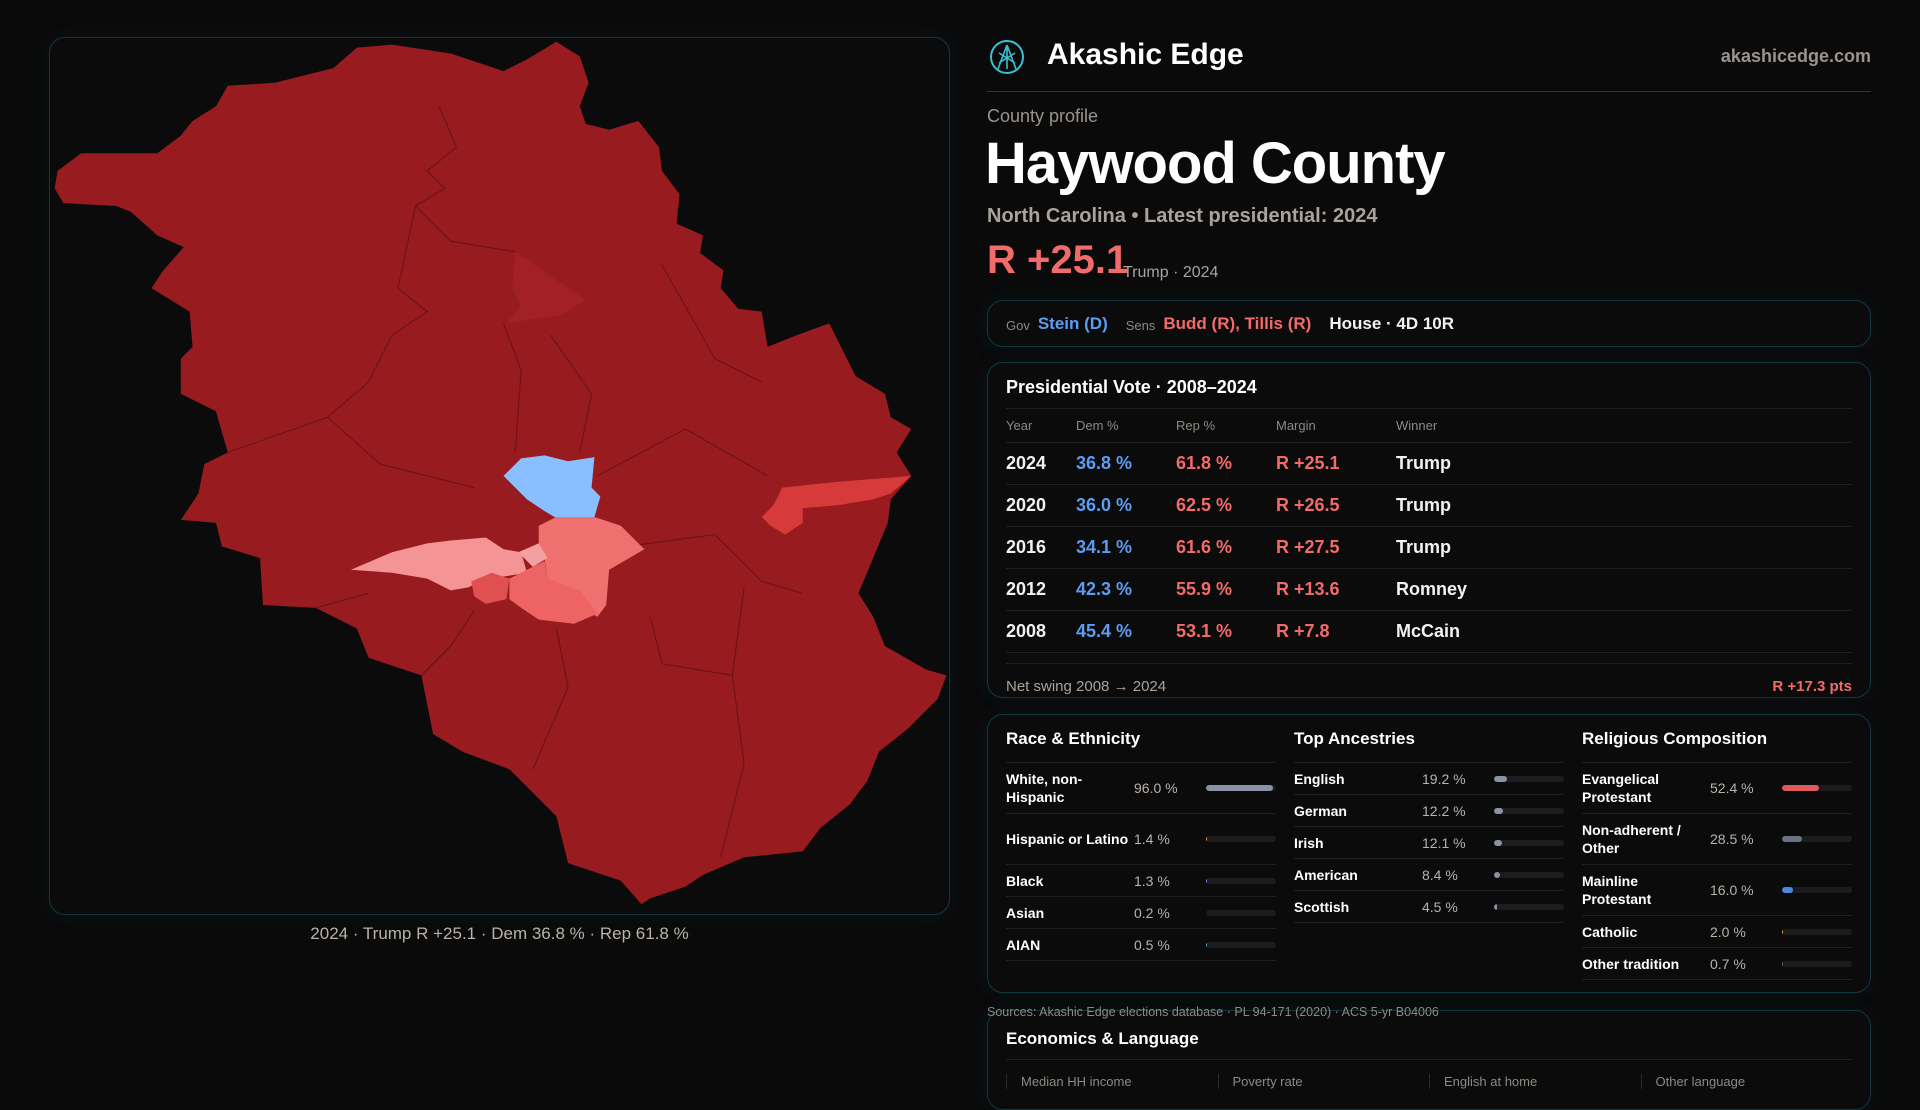 The width and height of the screenshot is (1920, 1110). What do you see at coordinates (1336, 547) in the screenshot?
I see `table-cell: R +27.5` at bounding box center [1336, 547].